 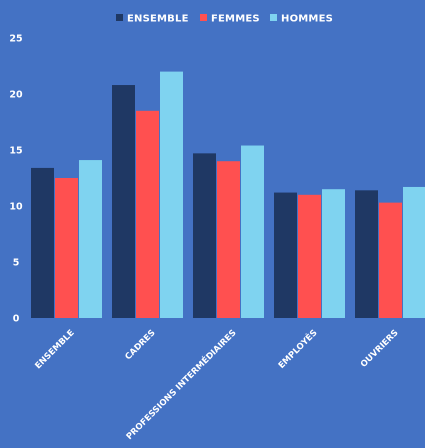 What do you see at coordinates (228, 239) in the screenshot?
I see `bar-professions-intermediaires-femmes` at bounding box center [228, 239].